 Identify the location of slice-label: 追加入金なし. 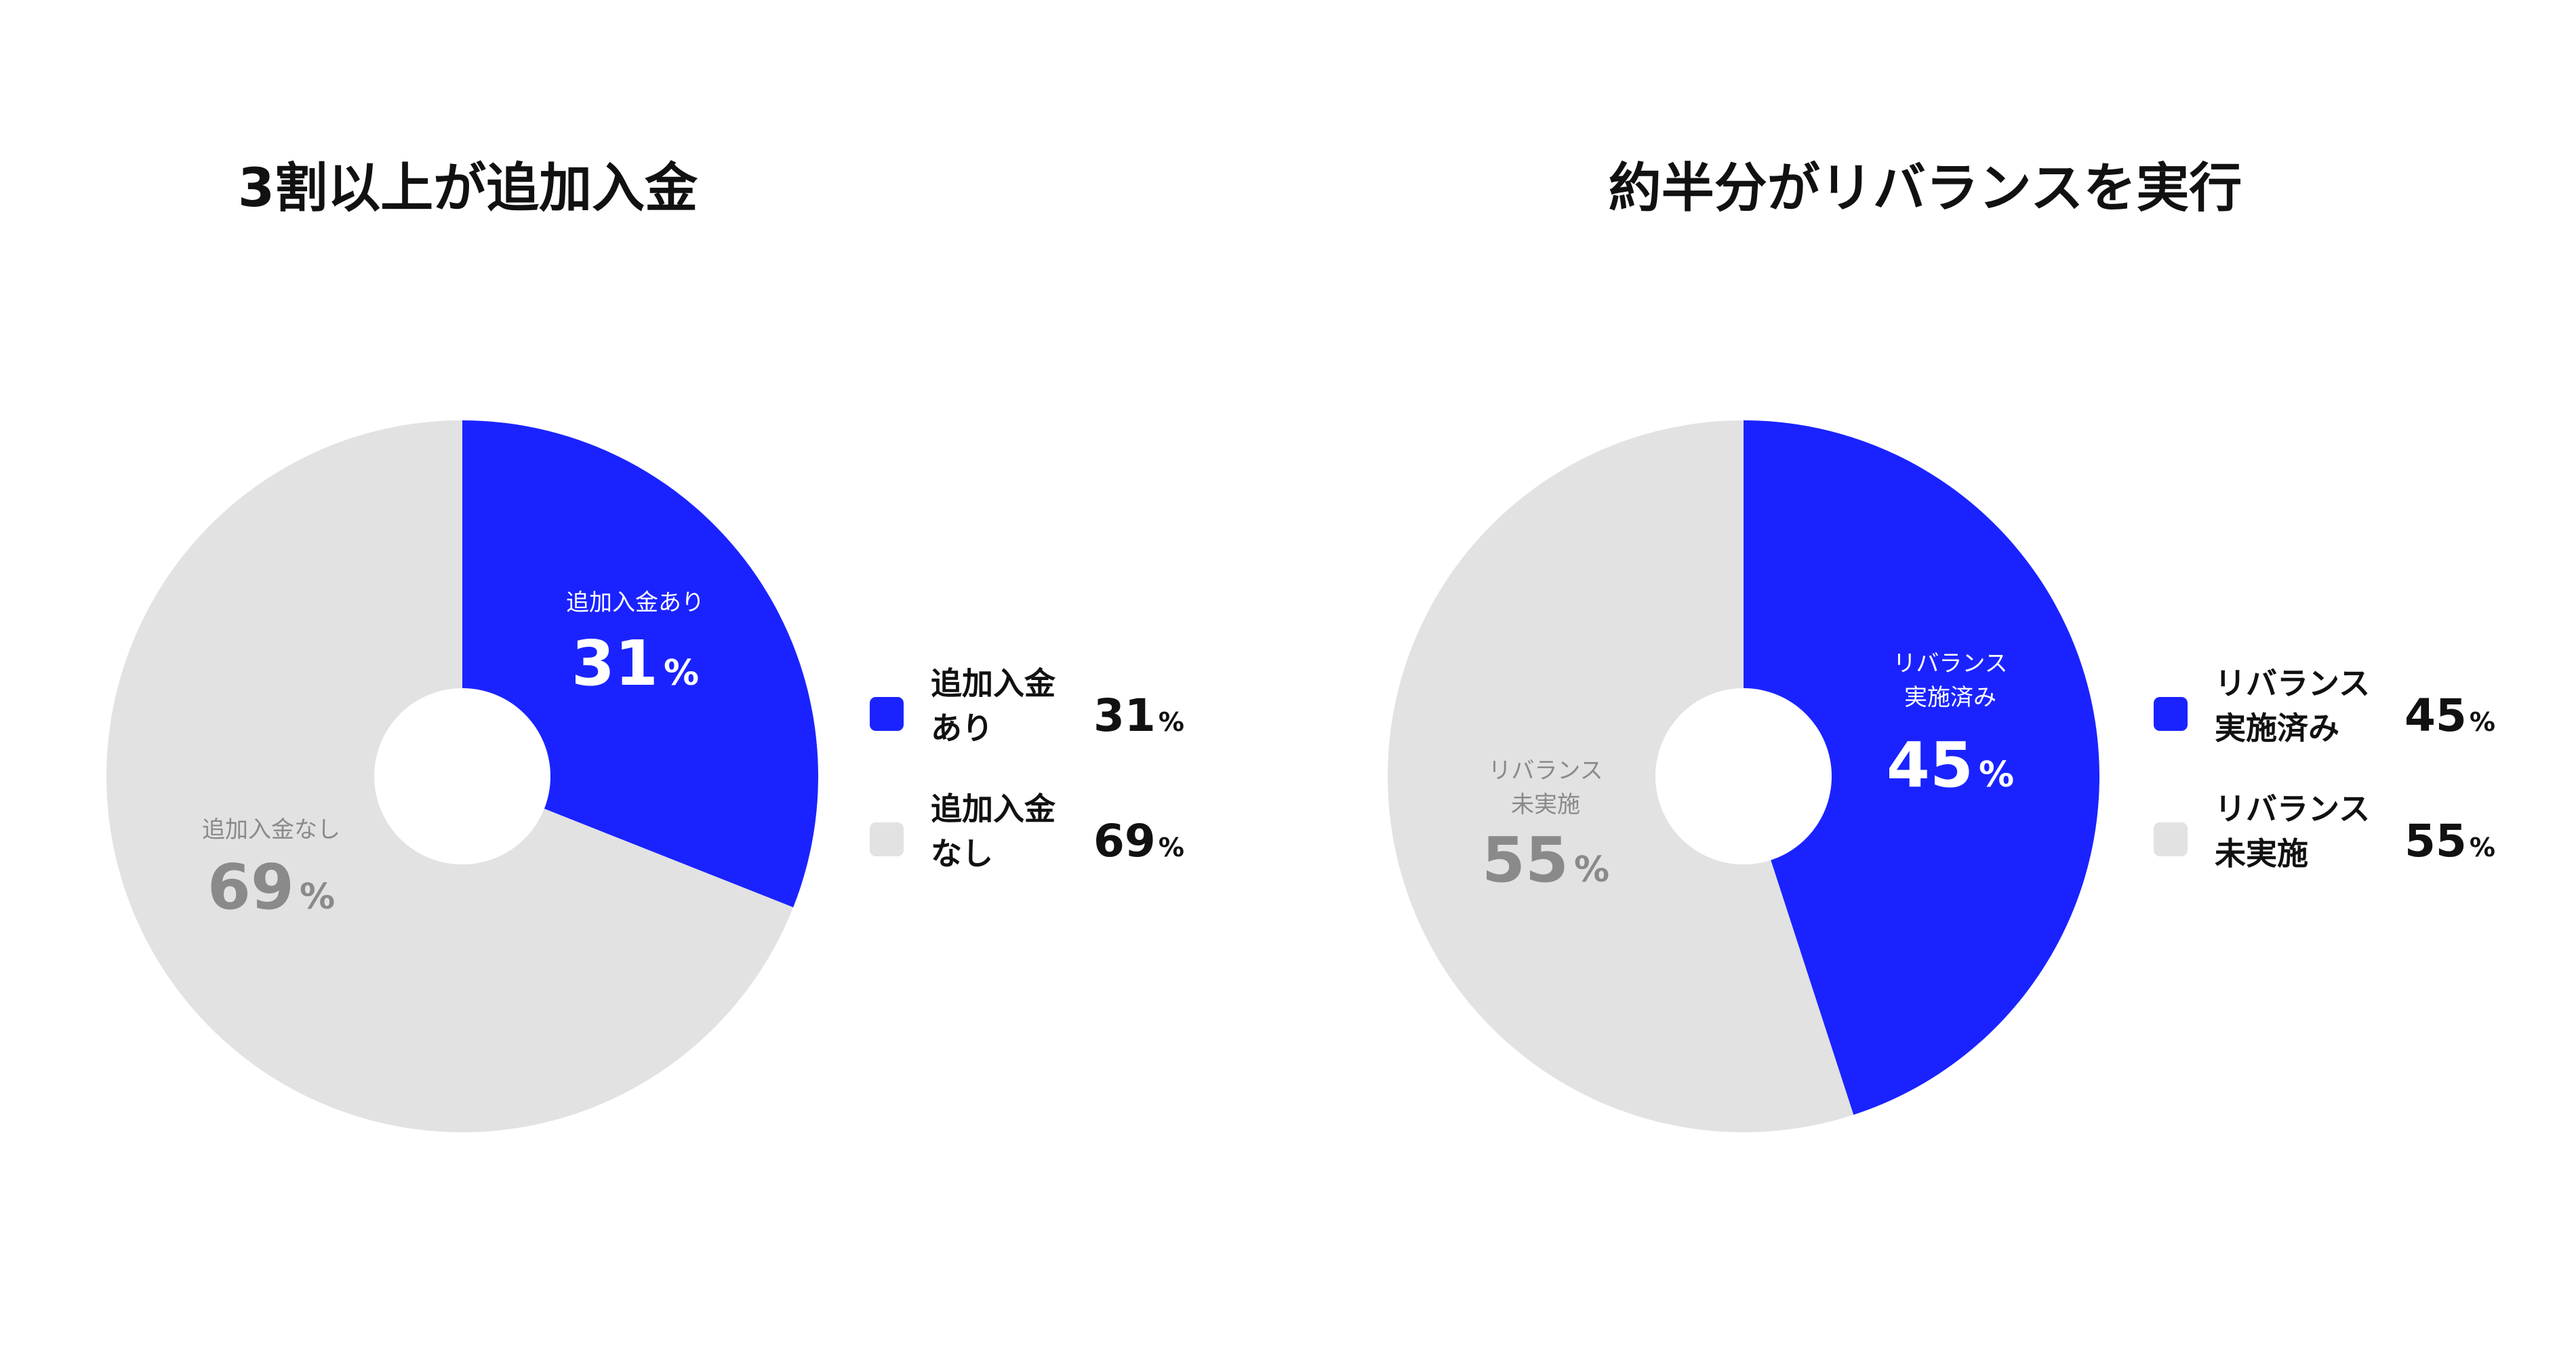
(271, 829).